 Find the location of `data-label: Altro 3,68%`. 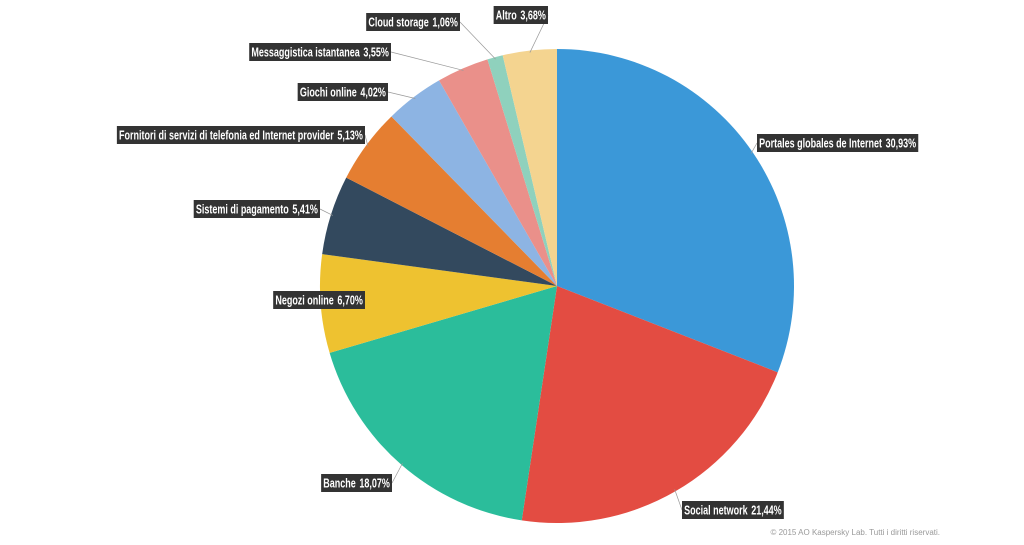

data-label: Altro 3,68% is located at coordinates (520, 15).